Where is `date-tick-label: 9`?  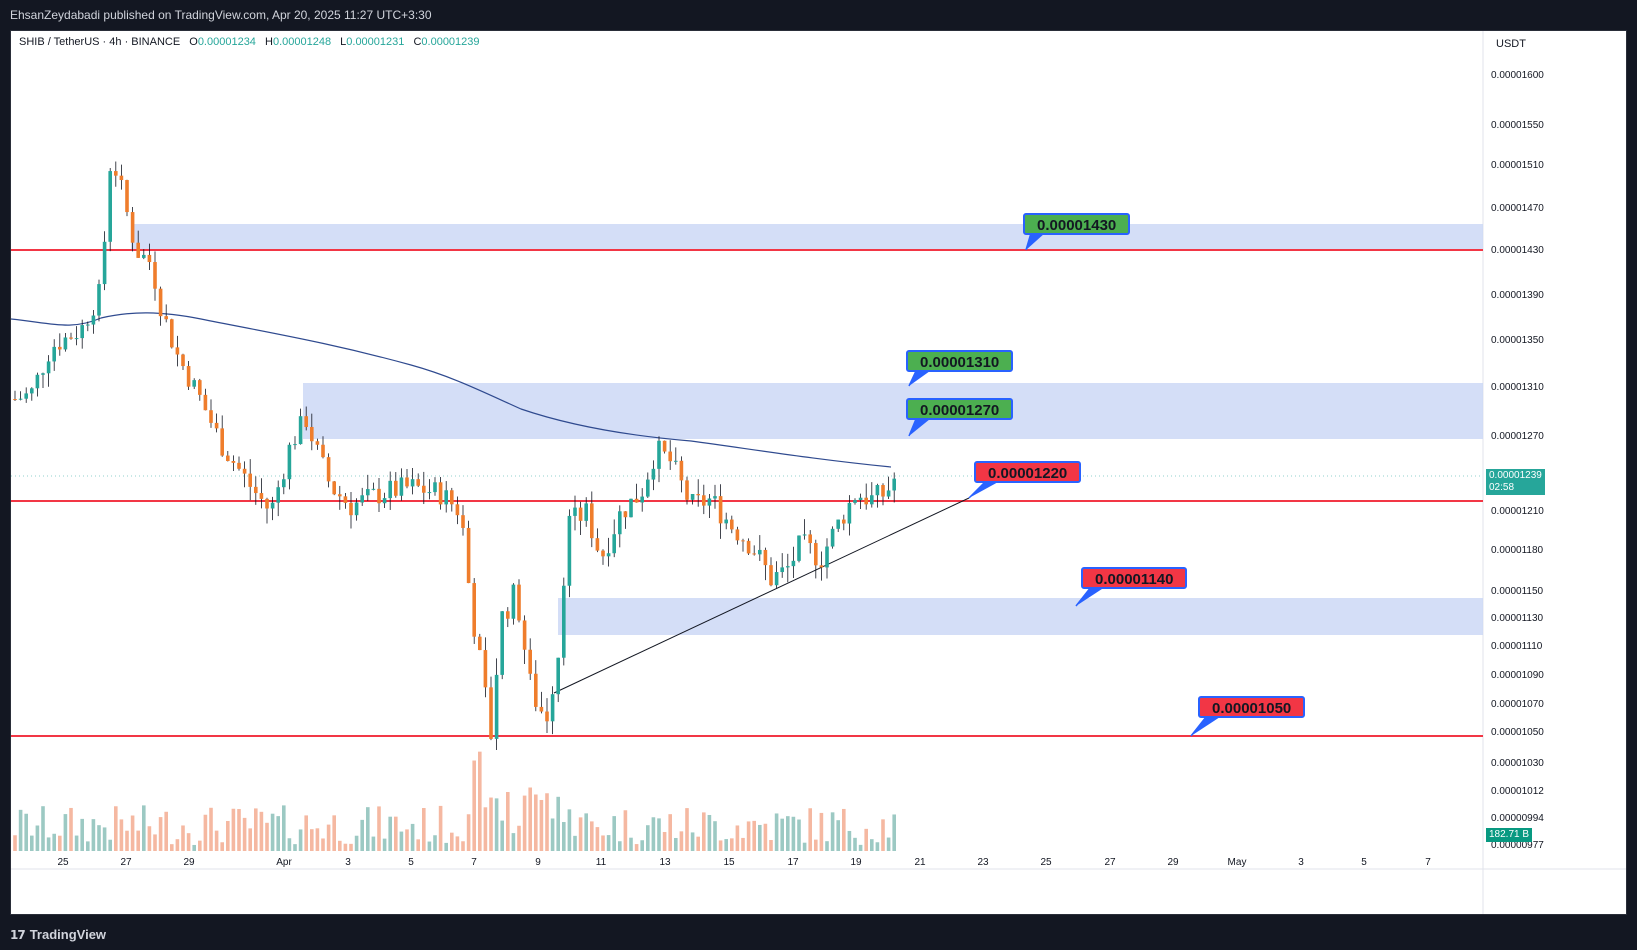
date-tick-label: 9 is located at coordinates (538, 862).